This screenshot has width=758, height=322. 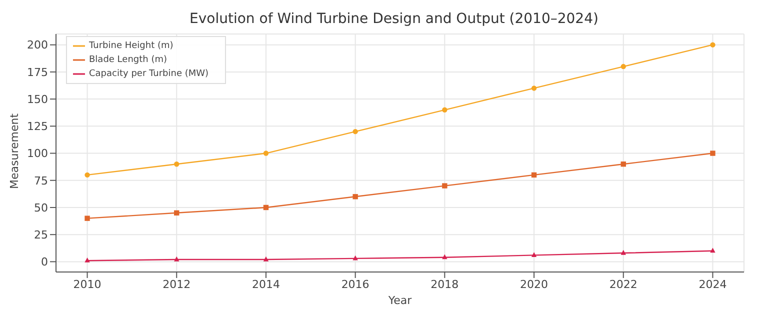 I want to click on x-tick-label: 2012, so click(x=176, y=284).